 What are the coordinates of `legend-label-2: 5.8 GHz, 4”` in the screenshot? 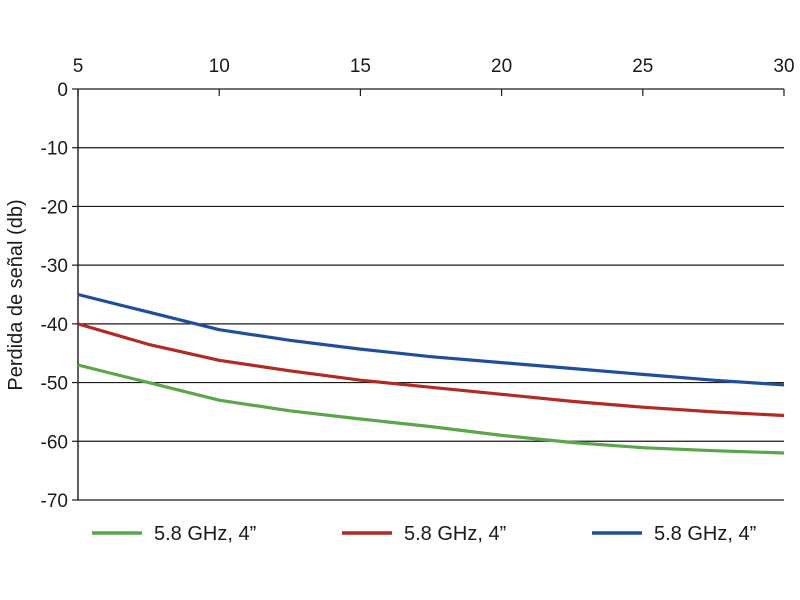 It's located at (455, 534).